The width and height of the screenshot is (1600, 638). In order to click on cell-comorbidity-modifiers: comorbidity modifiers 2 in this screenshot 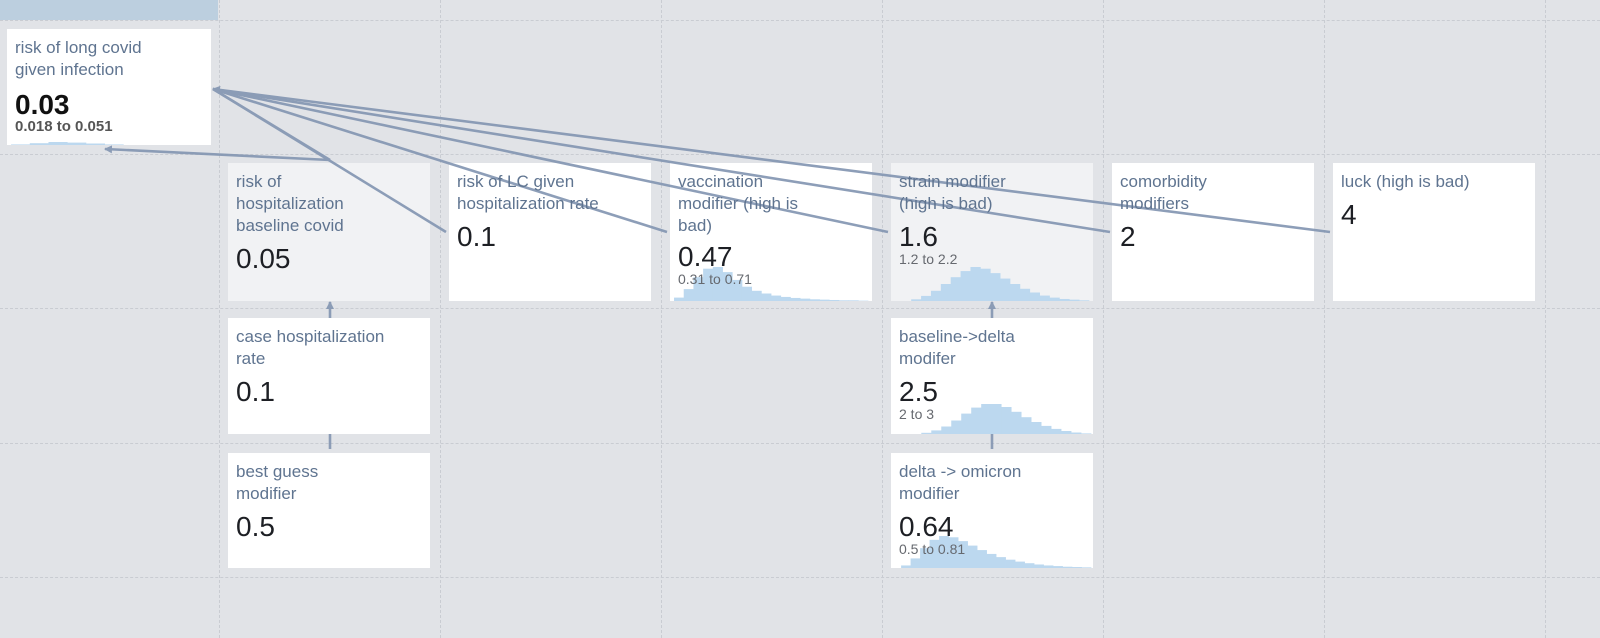, I will do `click(1213, 232)`.